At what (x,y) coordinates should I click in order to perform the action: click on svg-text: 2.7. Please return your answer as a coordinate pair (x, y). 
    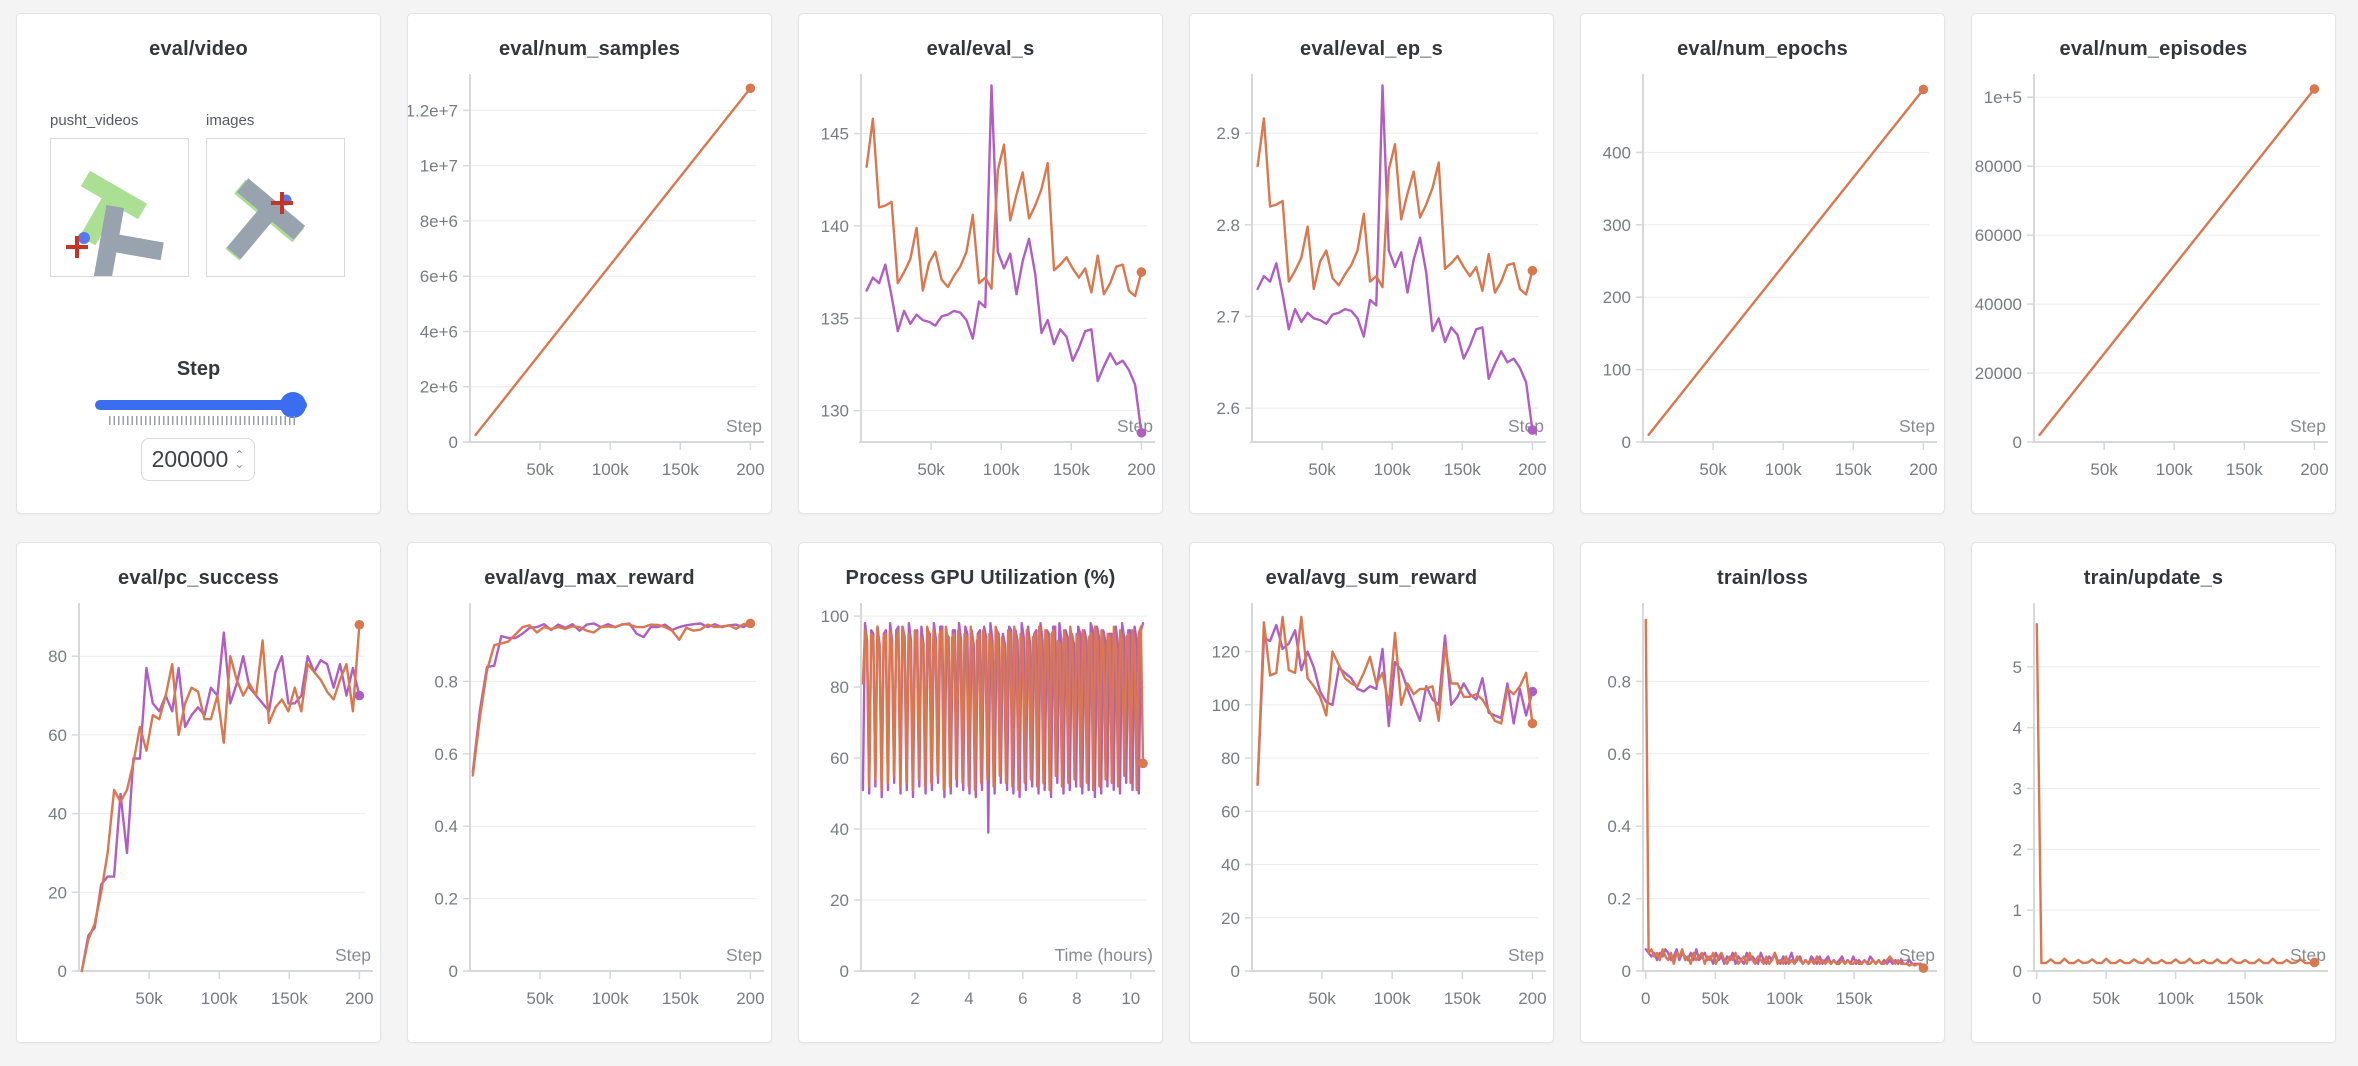
    Looking at the image, I should click on (1228, 316).